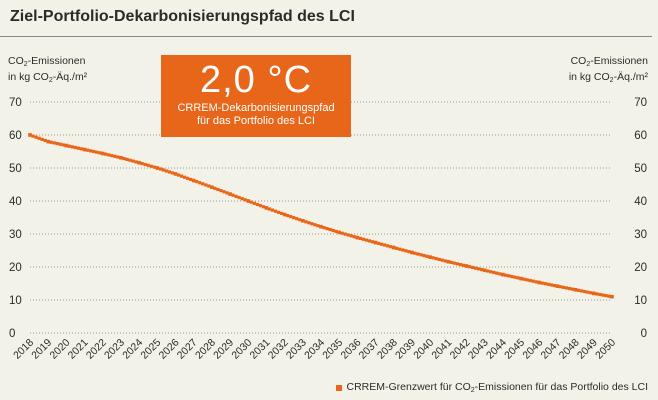 This screenshot has height=400, width=658. Describe the element at coordinates (15, 301) in the screenshot. I see `y-tick-left: 10` at that location.